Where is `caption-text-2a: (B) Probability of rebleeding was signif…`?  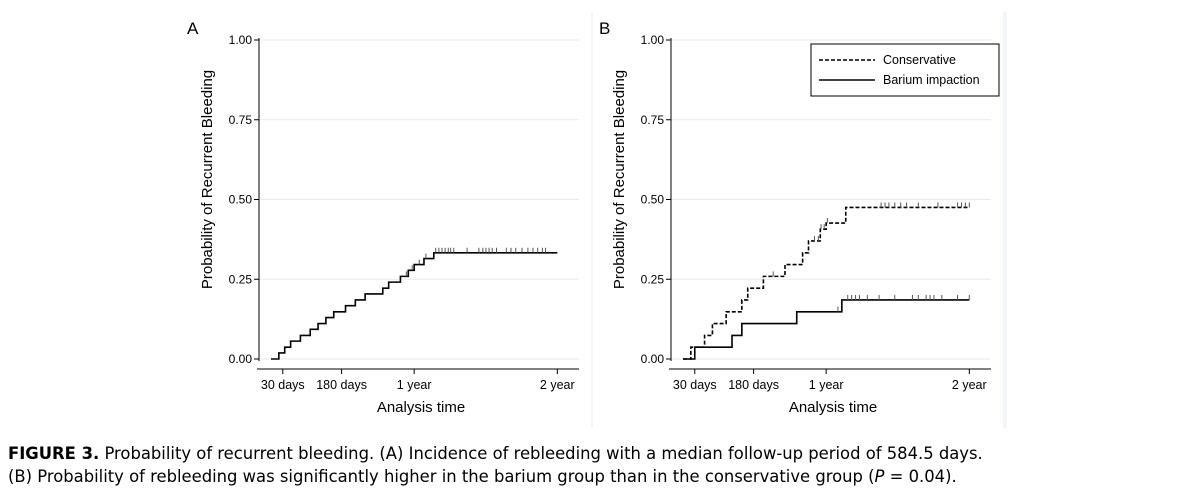 caption-text-2a: (B) Probability of rebleeding was signif… is located at coordinates (441, 476).